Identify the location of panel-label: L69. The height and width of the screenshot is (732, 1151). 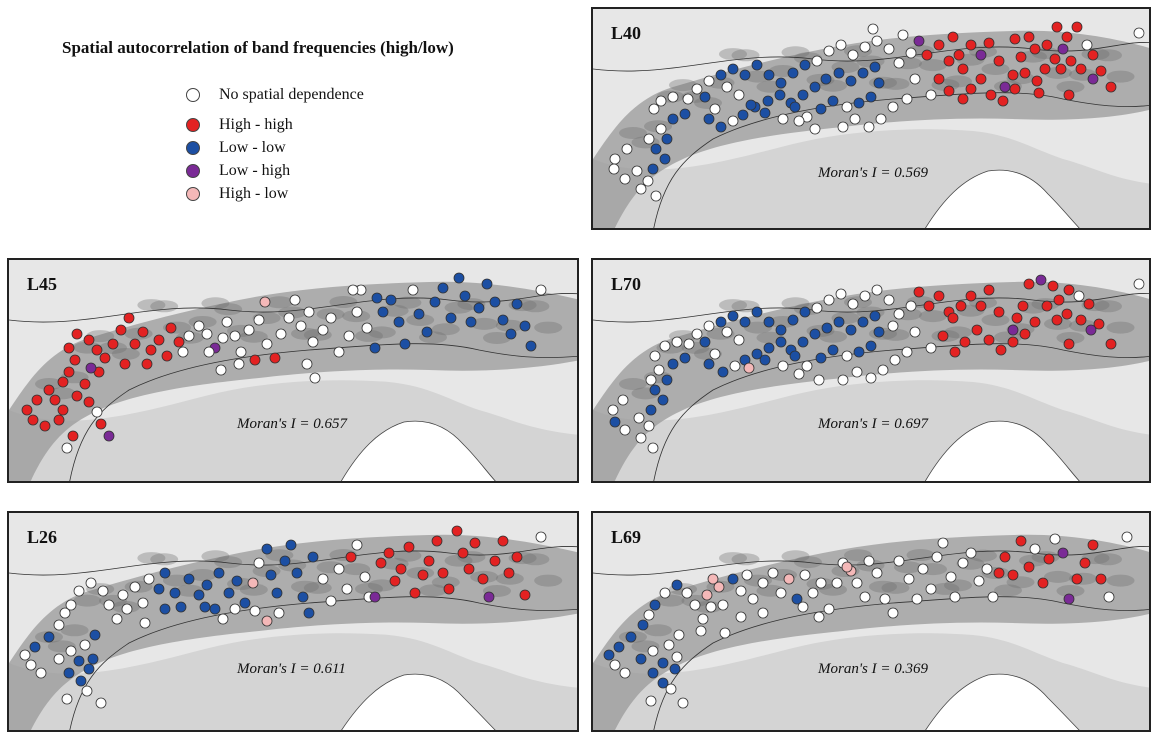
(626, 537).